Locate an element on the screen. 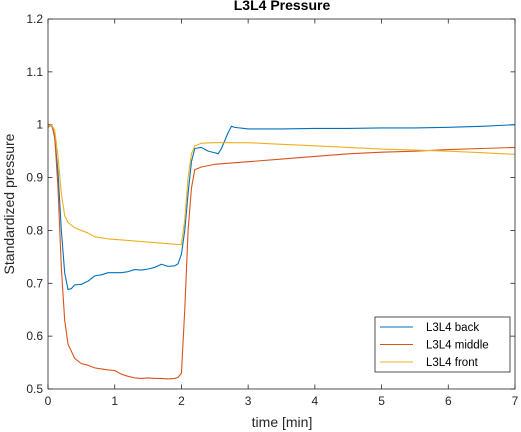 The image size is (521, 432). y-tick-label: 1.2 is located at coordinates (34, 19).